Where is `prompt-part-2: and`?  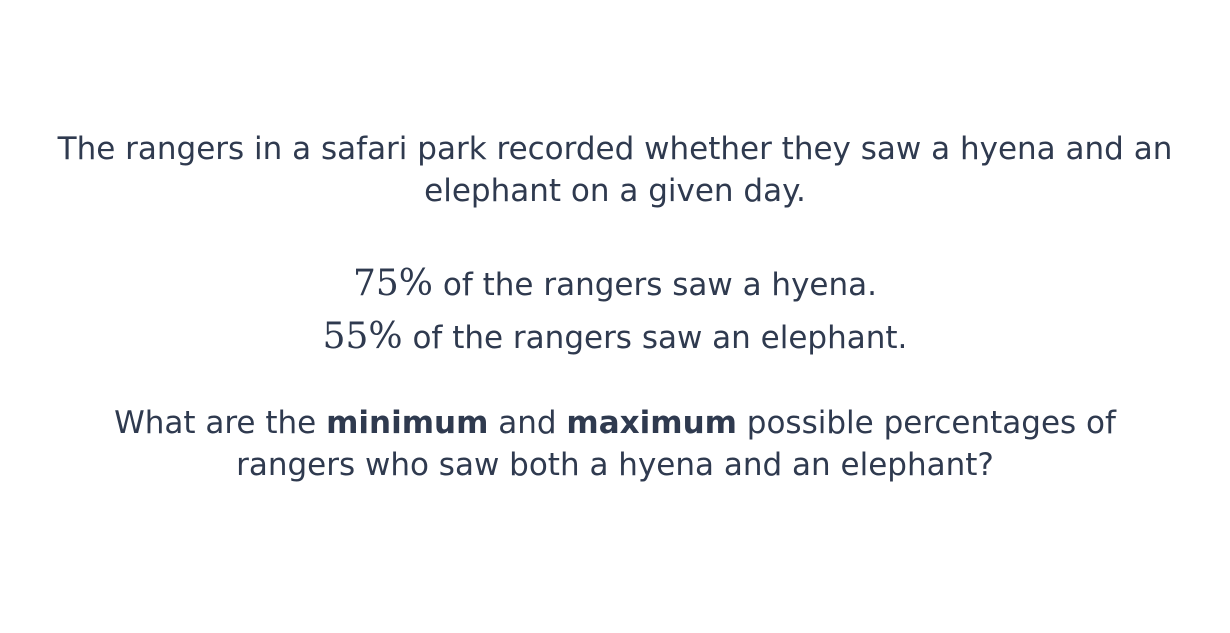
prompt-part-2: and is located at coordinates (527, 423).